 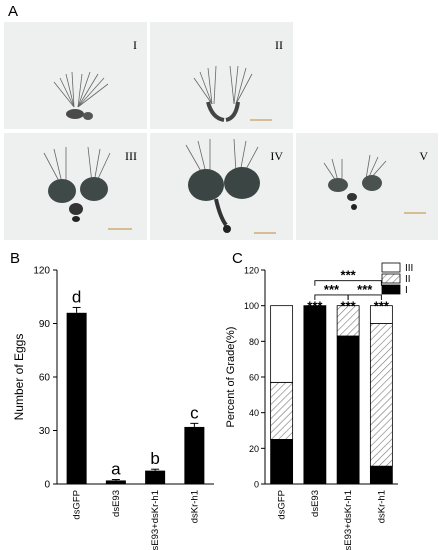 I want to click on y-tick-label: 30, so click(x=45, y=431).